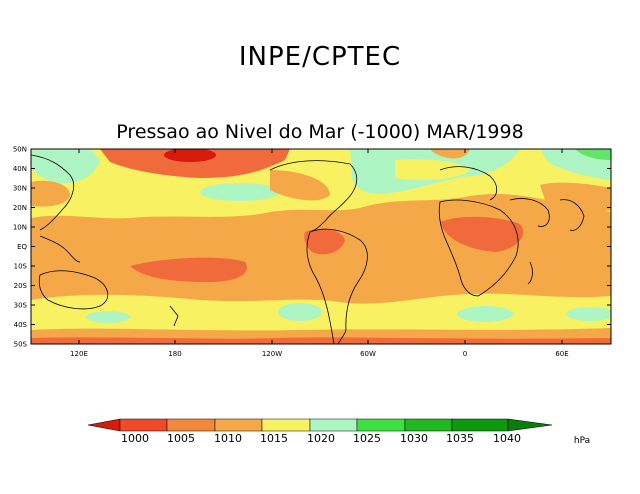 The height and width of the screenshot is (494, 640). Describe the element at coordinates (561, 354) in the screenshot. I see `lon-tick-label: 60E` at that location.